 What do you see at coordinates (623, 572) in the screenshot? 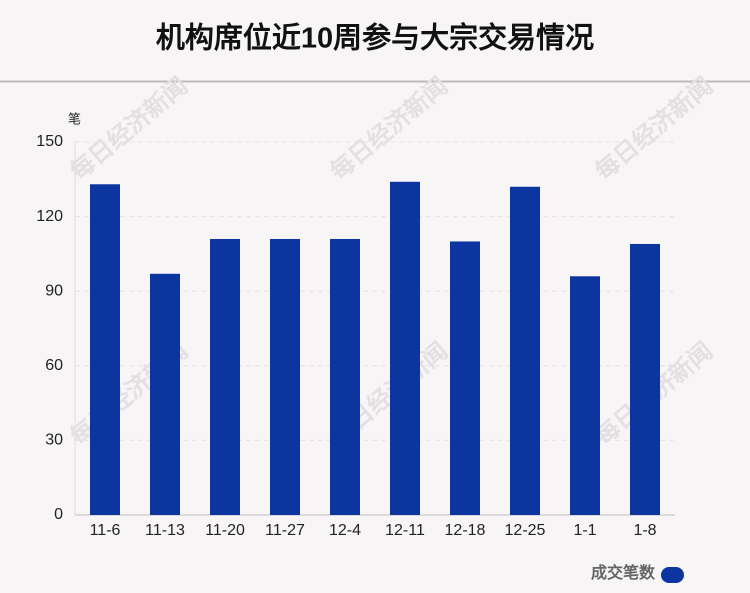
I see `legend-label: 成交笔数` at bounding box center [623, 572].